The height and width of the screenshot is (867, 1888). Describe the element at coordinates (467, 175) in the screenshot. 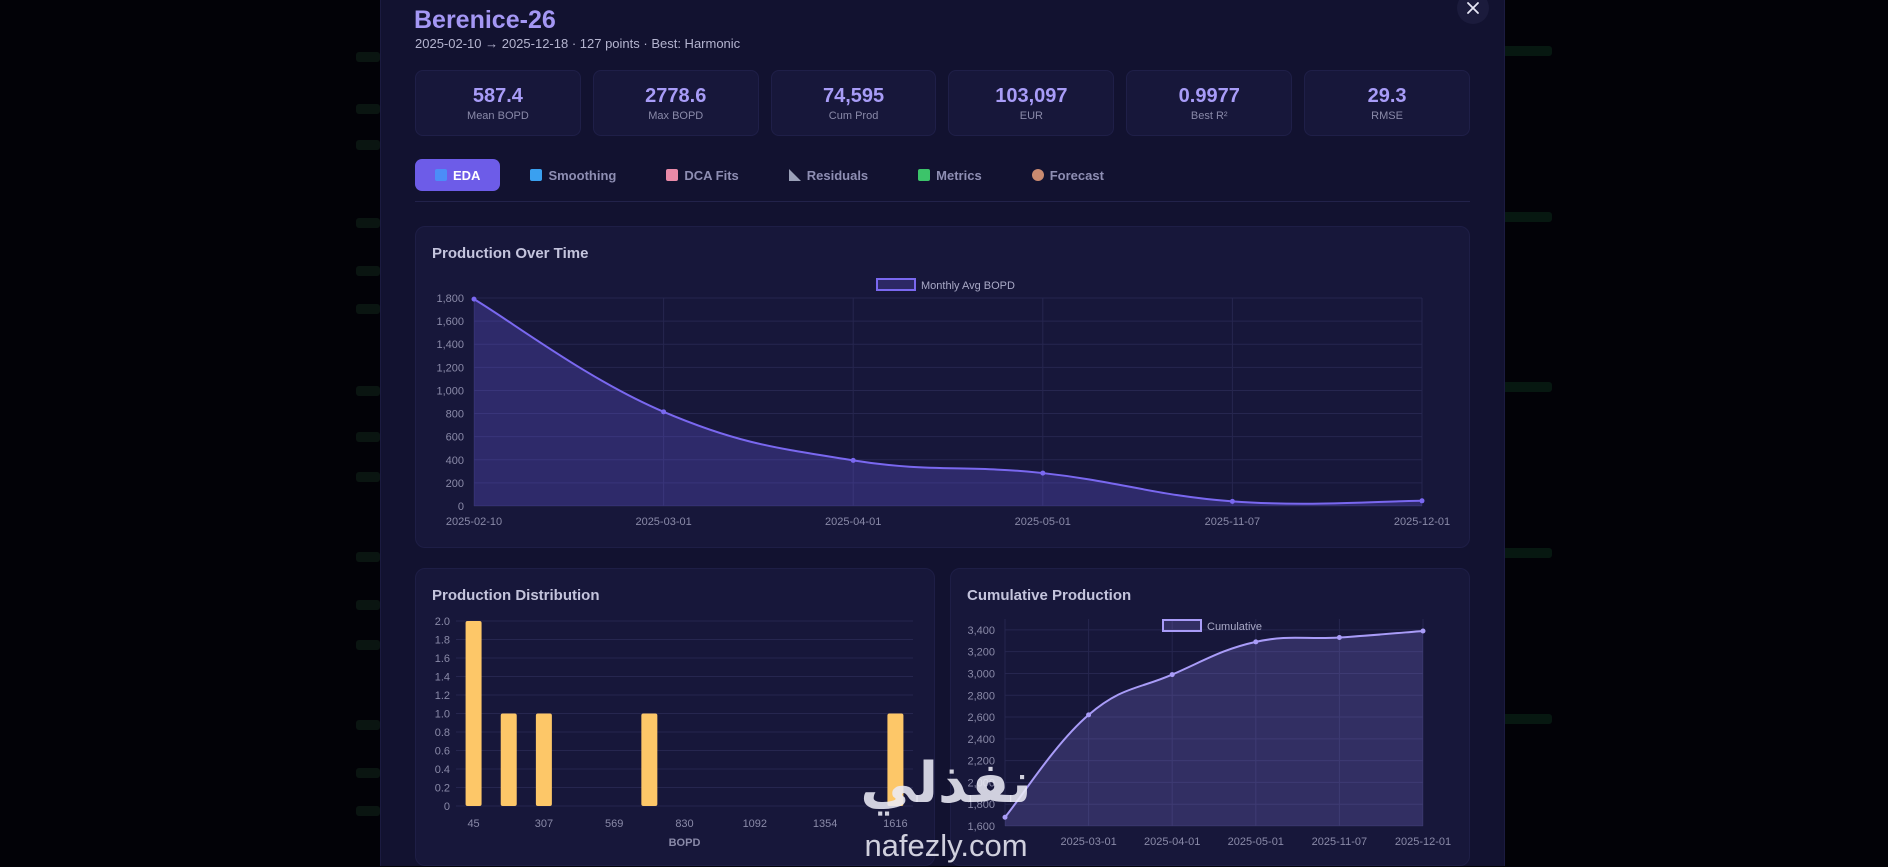

I see `tab-label: EDA` at that location.